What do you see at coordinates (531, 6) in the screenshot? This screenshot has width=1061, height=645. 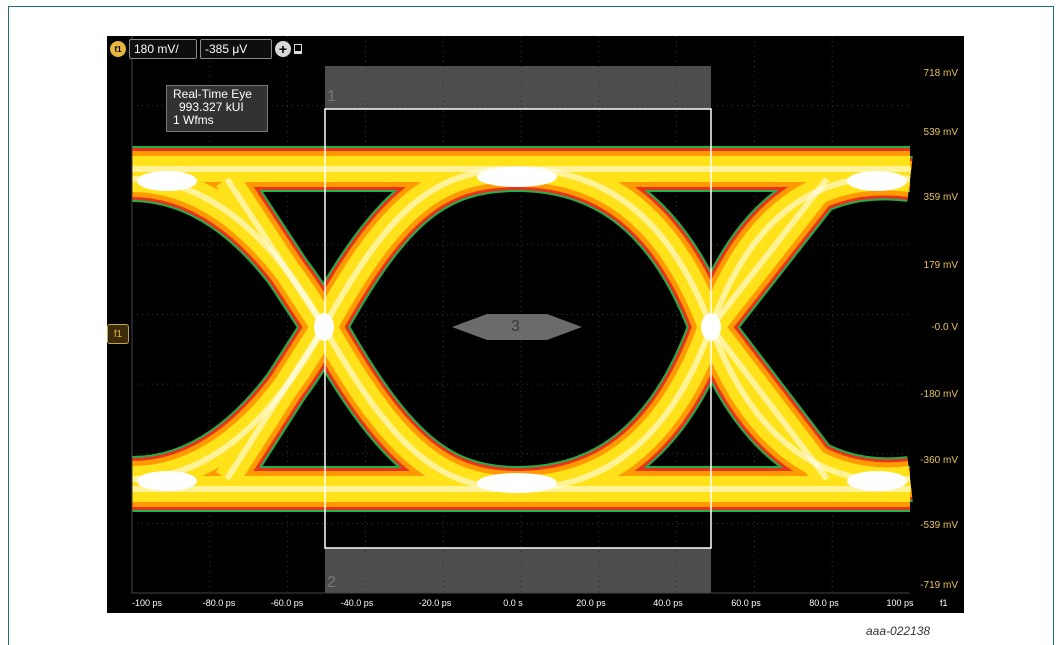 I see `document-frame-top` at bounding box center [531, 6].